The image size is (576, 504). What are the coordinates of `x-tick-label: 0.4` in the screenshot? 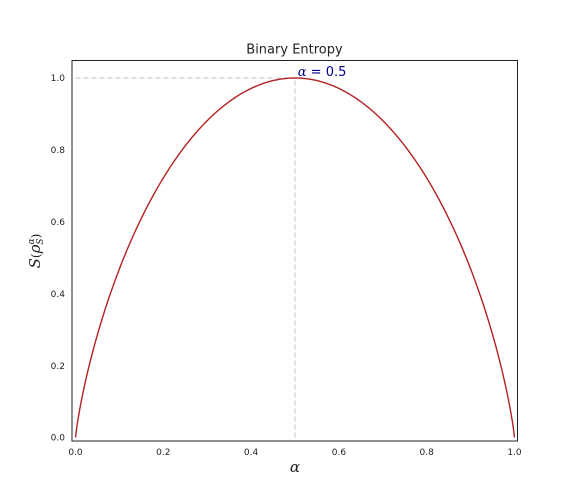 It's located at (251, 453).